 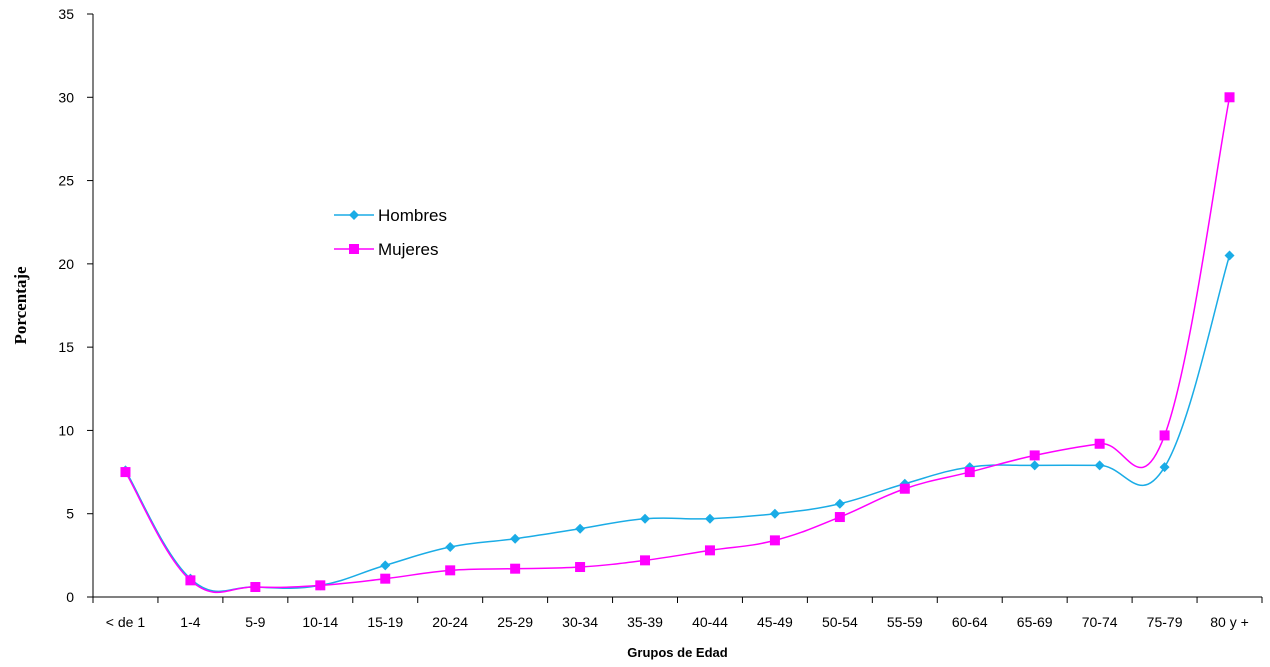 What do you see at coordinates (580, 622) in the screenshot?
I see `x-tick-label: 30-34` at bounding box center [580, 622].